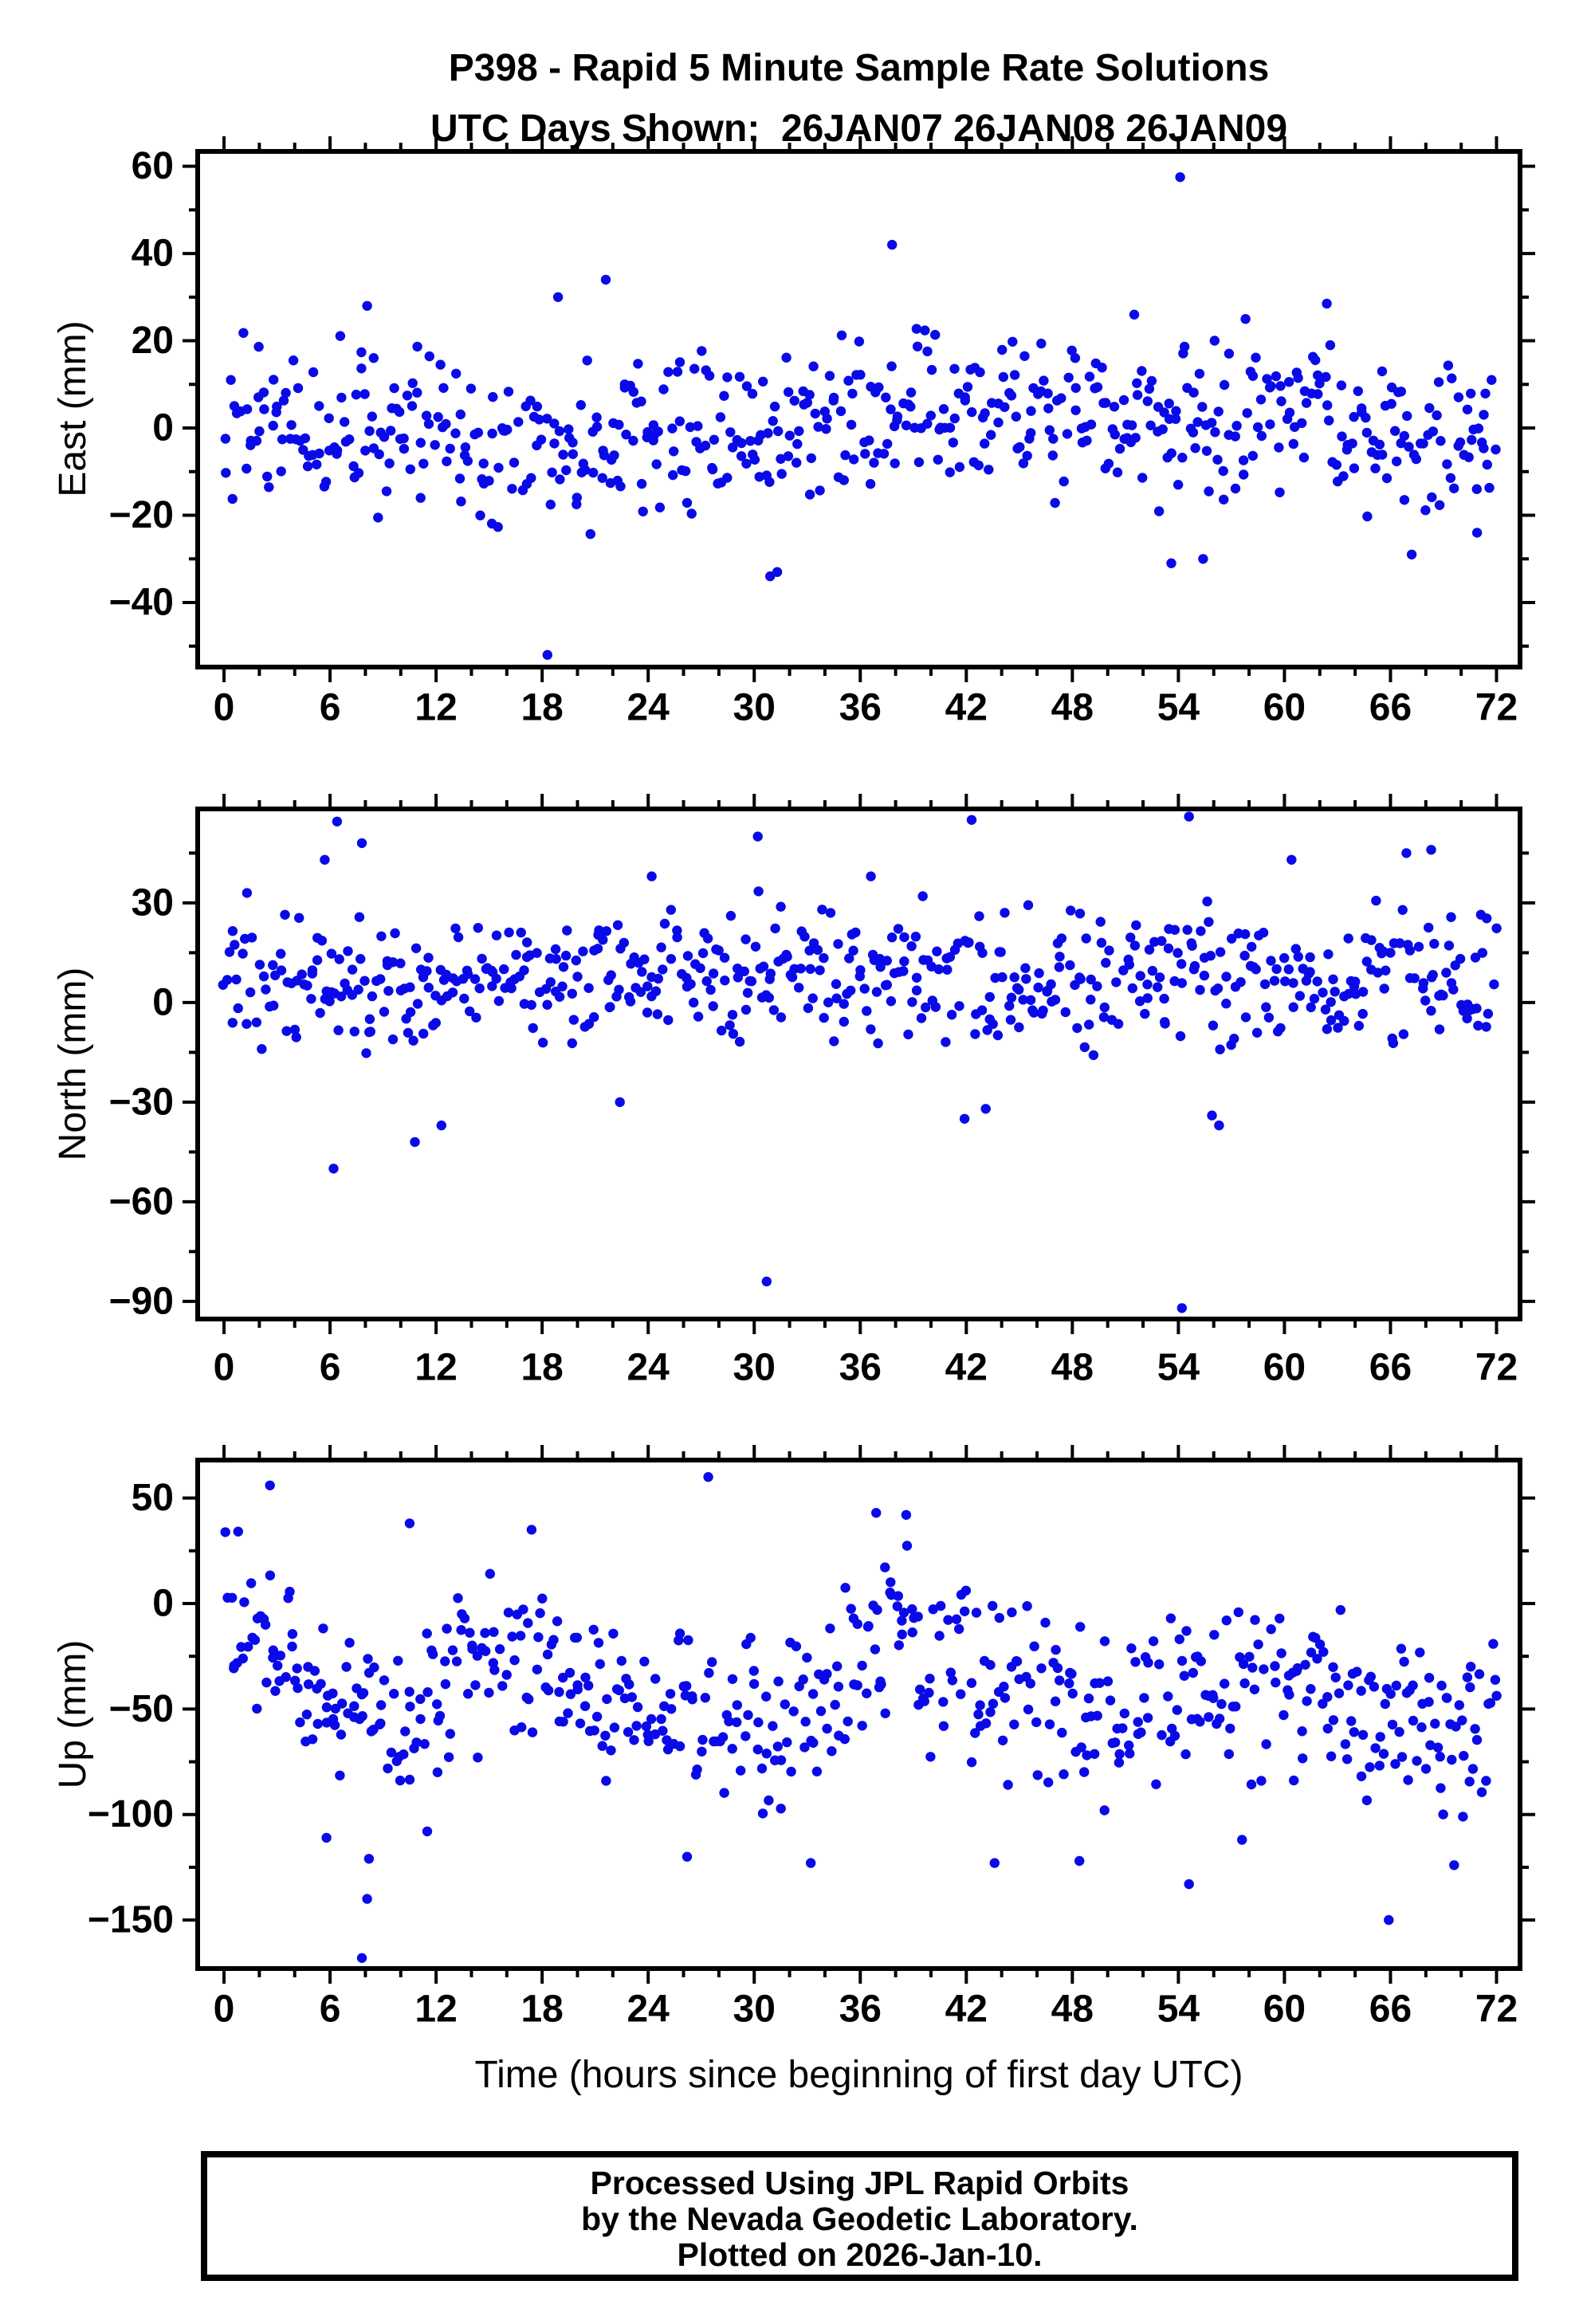 This screenshot has height=2324, width=1583. What do you see at coordinates (648, 2009) in the screenshot?
I see `x-tick-label: 24` at bounding box center [648, 2009].